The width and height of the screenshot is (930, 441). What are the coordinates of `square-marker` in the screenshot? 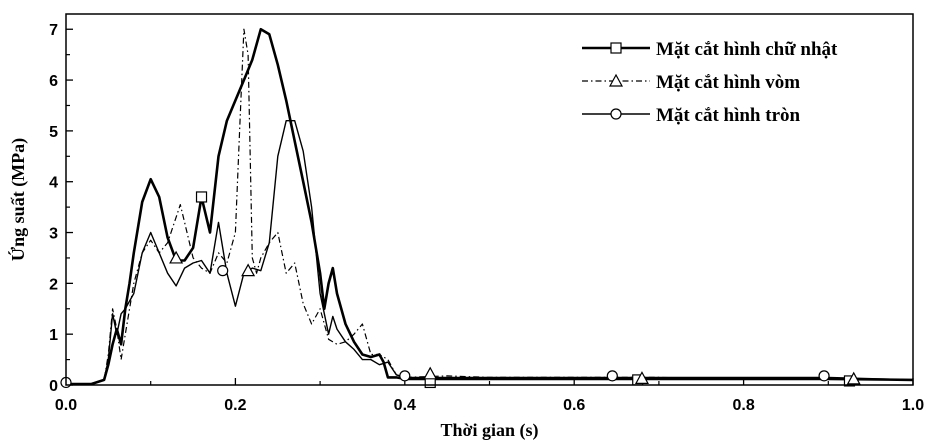 It's located at (201, 197).